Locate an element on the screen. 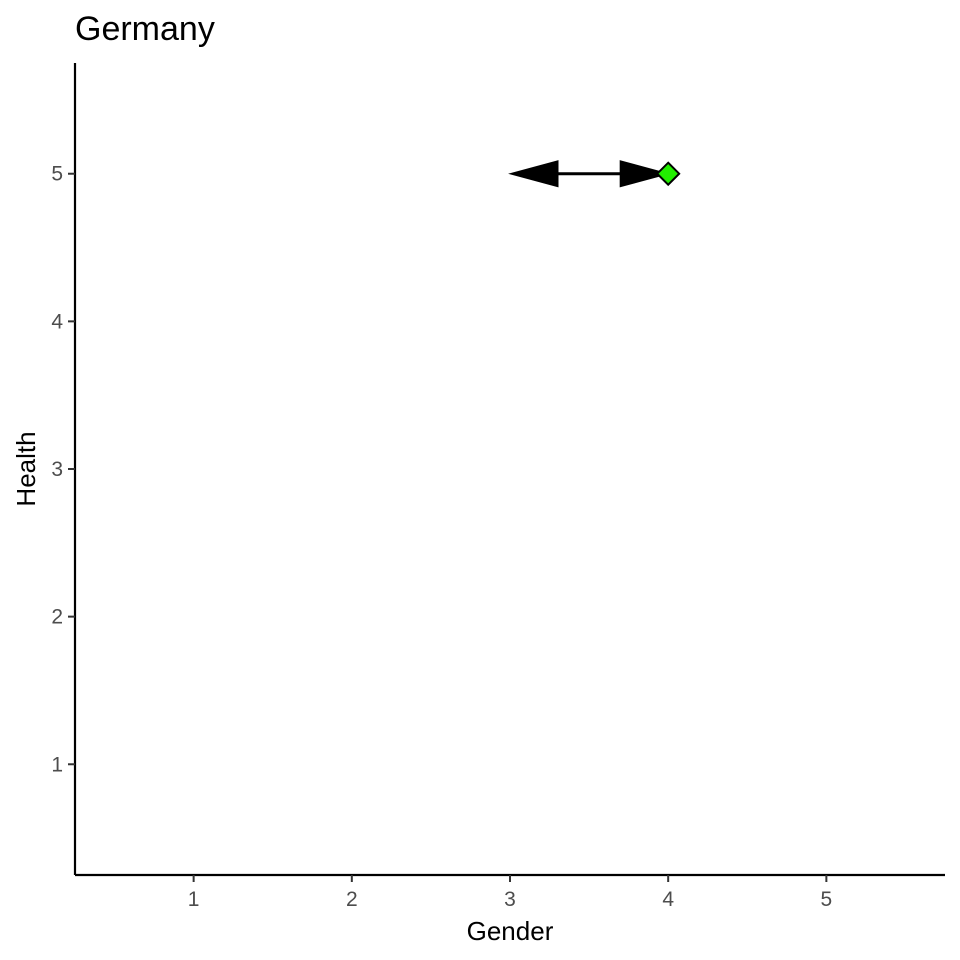 Image resolution: width=960 pixels, height=960 pixels. y-tick-label: 1 is located at coordinates (57, 764).